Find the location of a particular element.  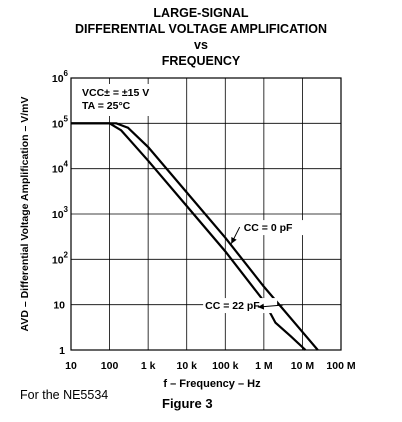

condition-text: VCC± = ±15 V is located at coordinates (115, 93).